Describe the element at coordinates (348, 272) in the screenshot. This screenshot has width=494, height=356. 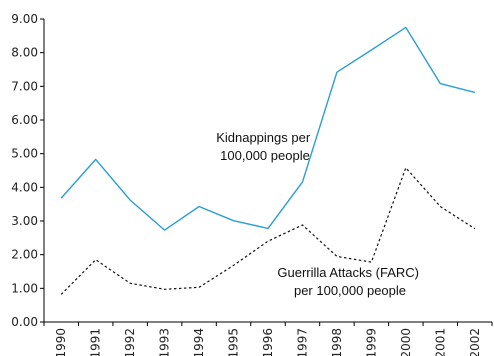
I see `guerrilla-annotation-line-1: Guerrilla Attacks (FARC)` at that location.